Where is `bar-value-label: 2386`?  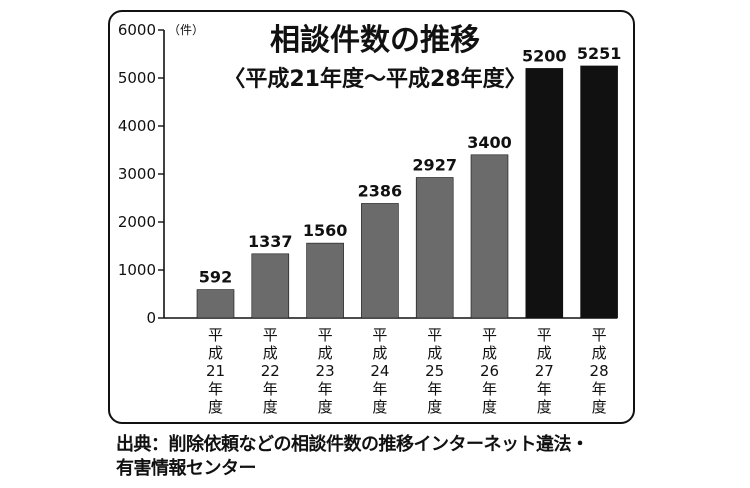 bar-value-label: 2386 is located at coordinates (380, 190).